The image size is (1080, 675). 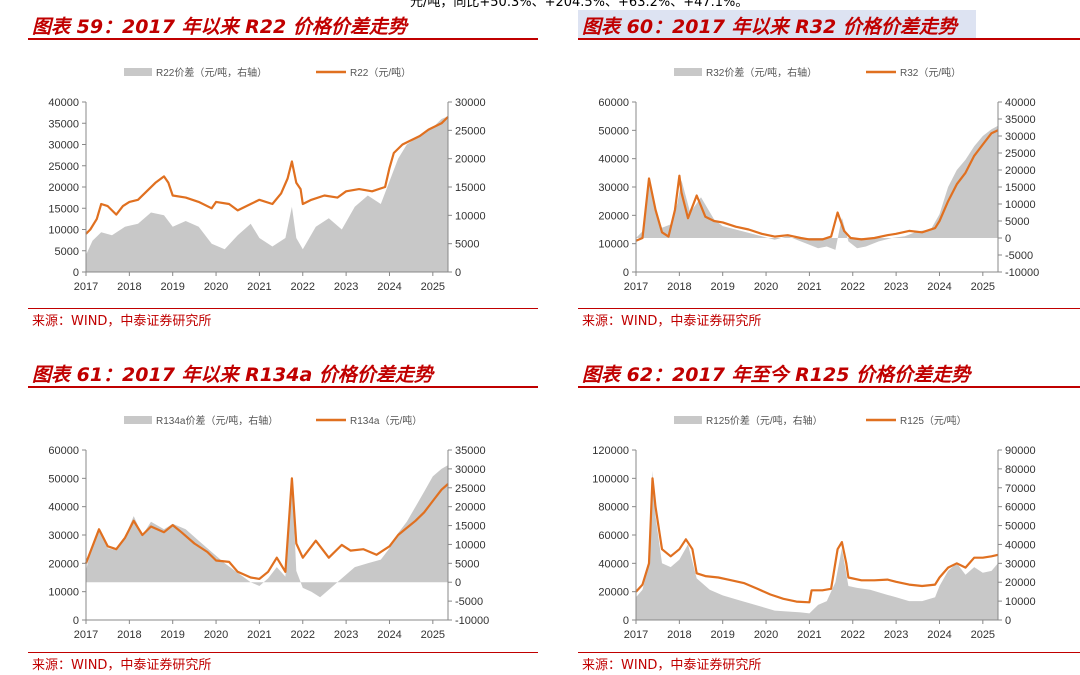 I want to click on legend: R125价差（元/吨，右轴） R125（元/吨）, so click(x=820, y=420).